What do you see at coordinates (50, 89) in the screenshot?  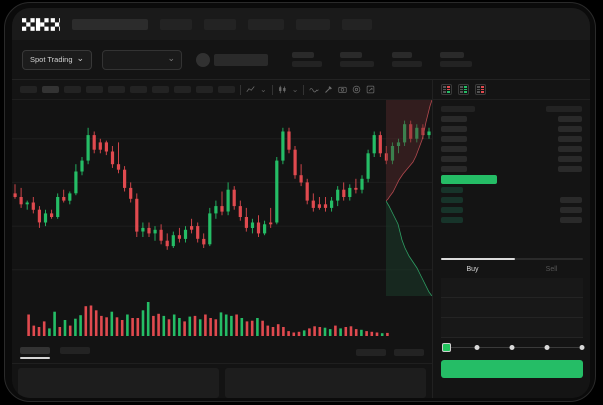 I see `timeframe-5m` at bounding box center [50, 89].